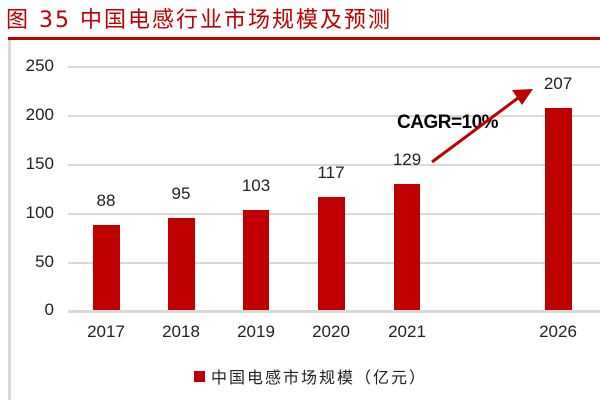 Image resolution: width=600 pixels, height=400 pixels. Describe the element at coordinates (181, 331) in the screenshot. I see `x-label-2018: 2018` at that location.